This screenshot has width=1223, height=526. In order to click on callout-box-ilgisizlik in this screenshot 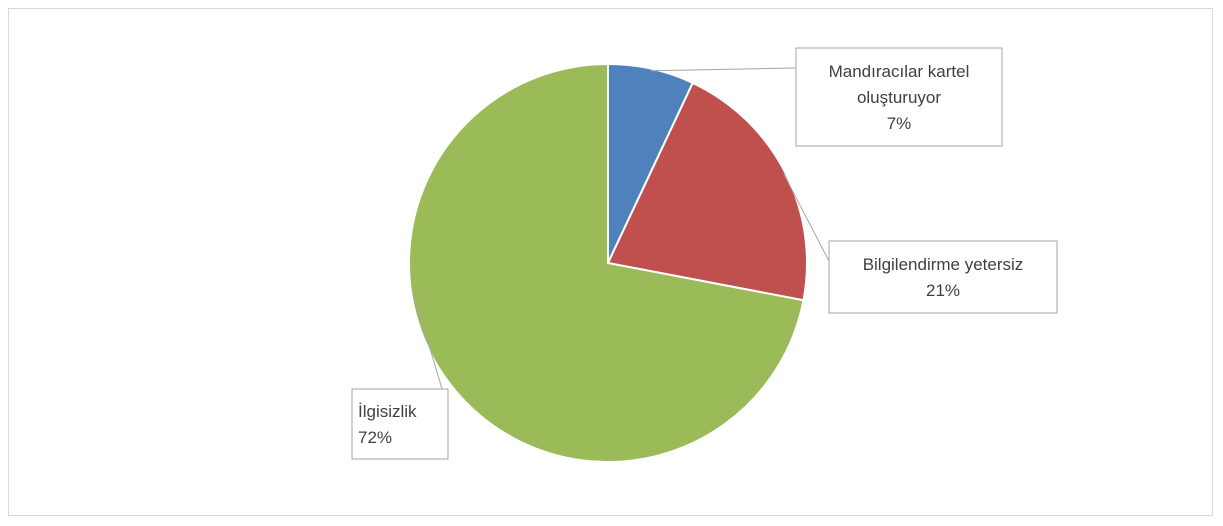, I will do `click(400, 424)`.